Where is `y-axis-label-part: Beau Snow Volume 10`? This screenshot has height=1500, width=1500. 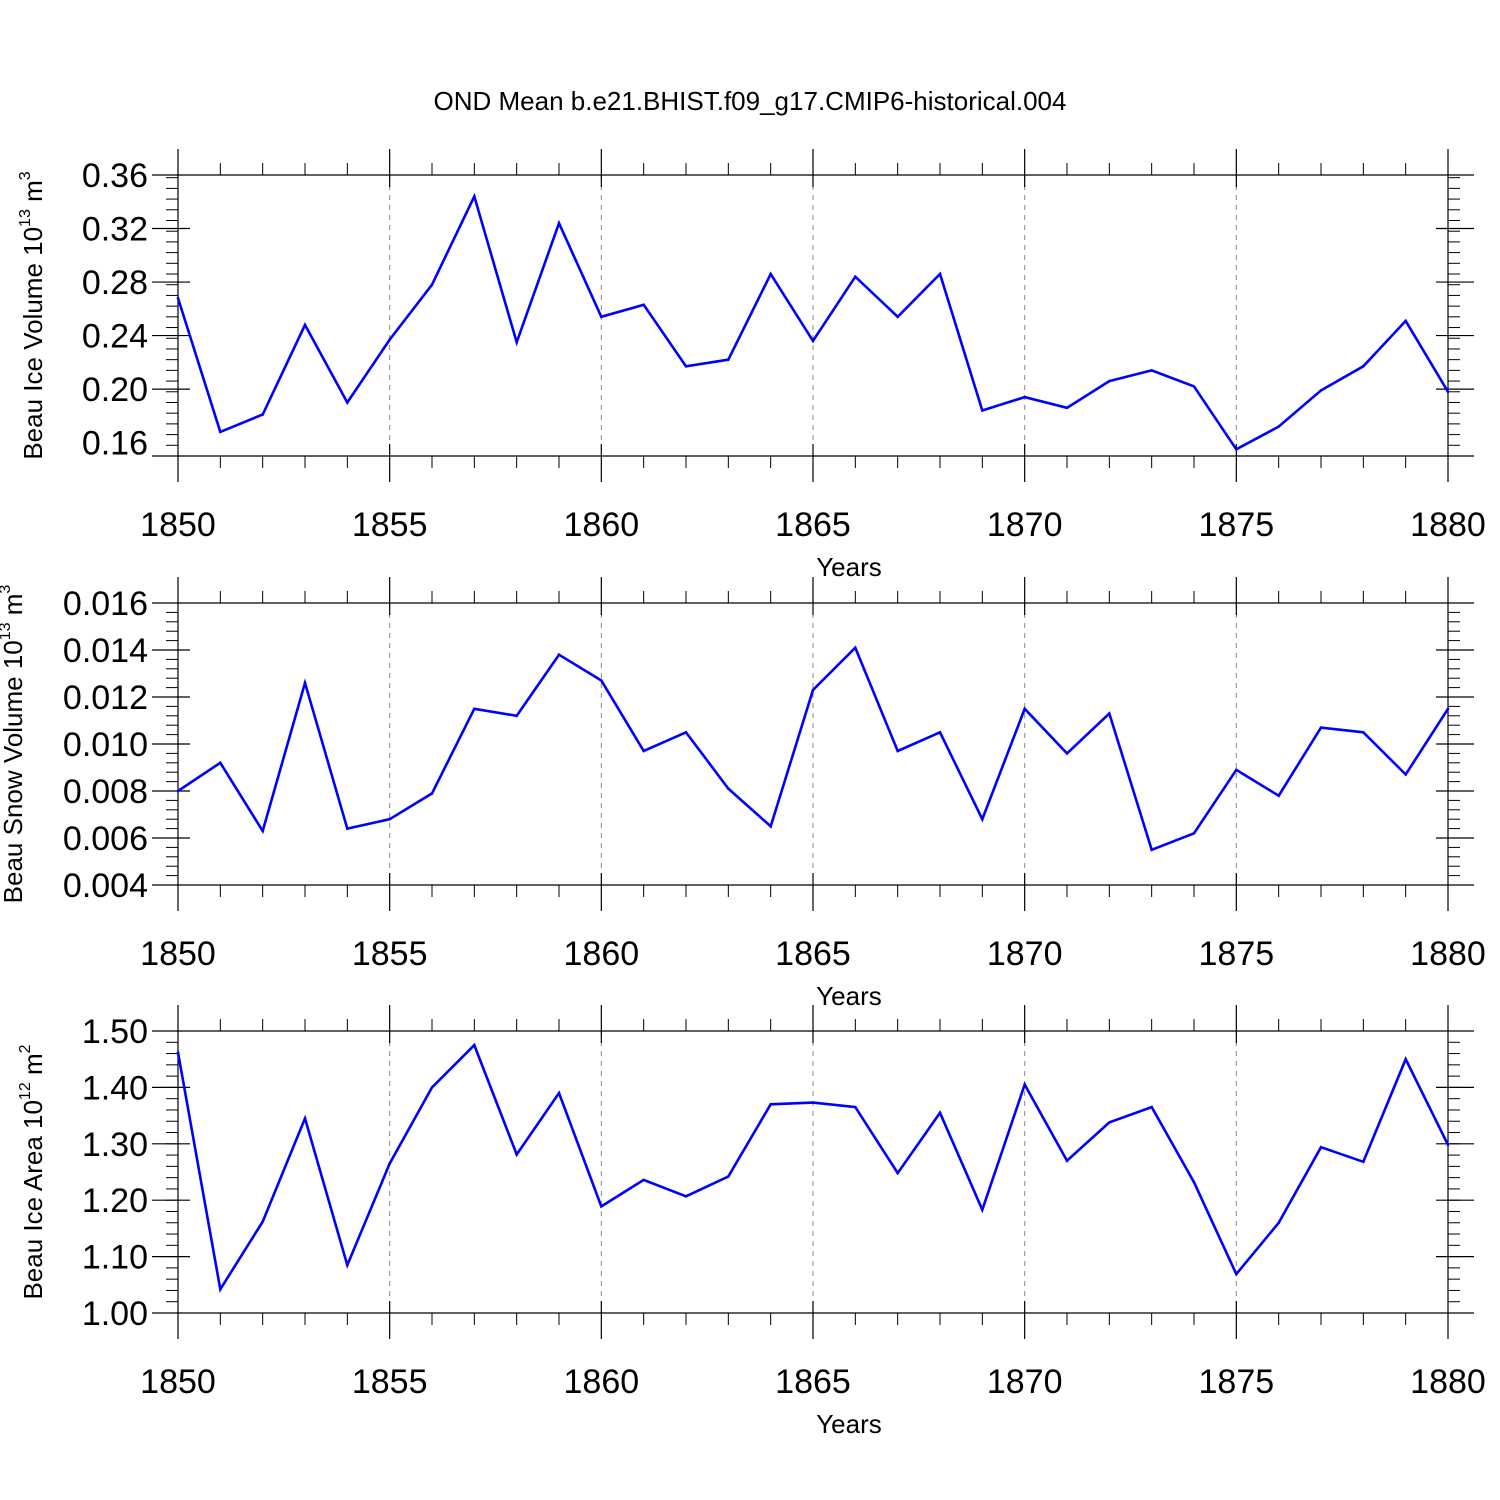
y-axis-label-part: Beau Snow Volume 10 is located at coordinates (14, 771).